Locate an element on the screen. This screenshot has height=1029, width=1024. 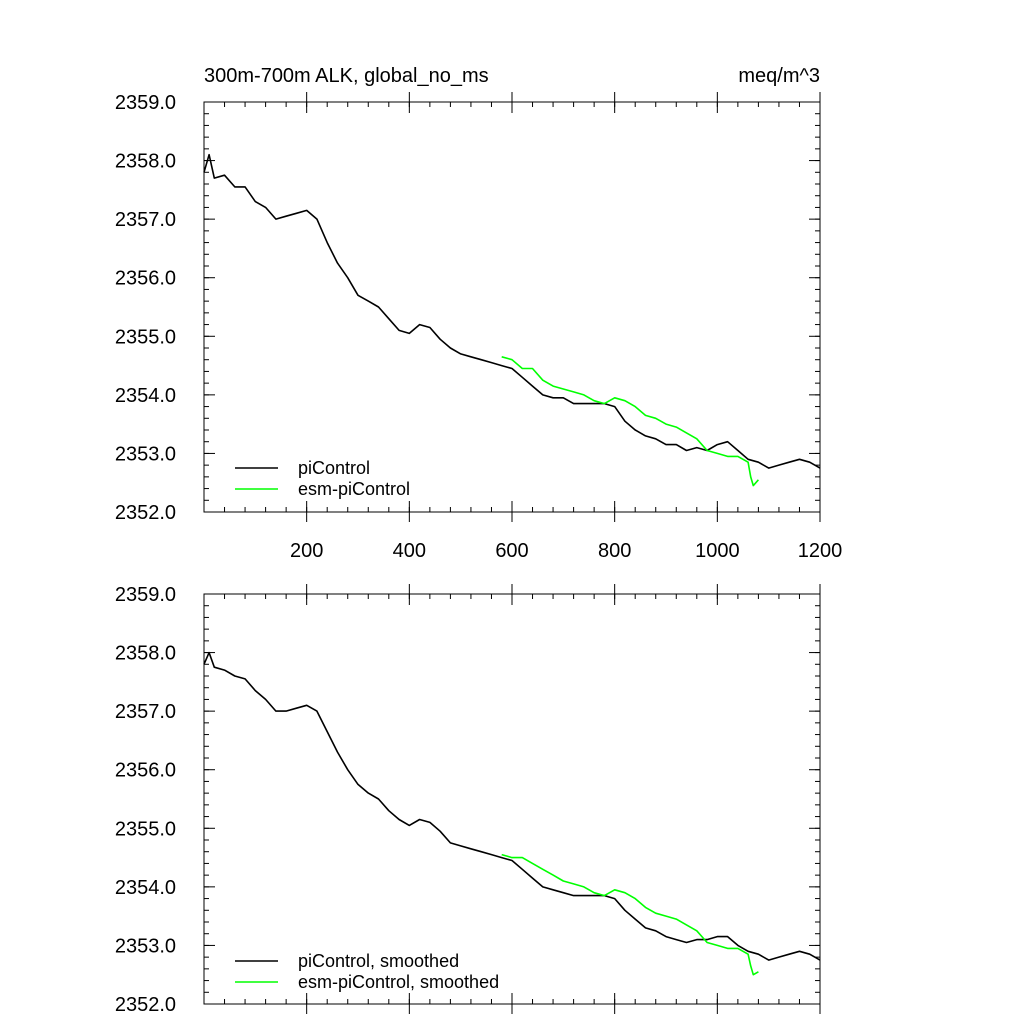
legend-label: piControl is located at coordinates (334, 468).